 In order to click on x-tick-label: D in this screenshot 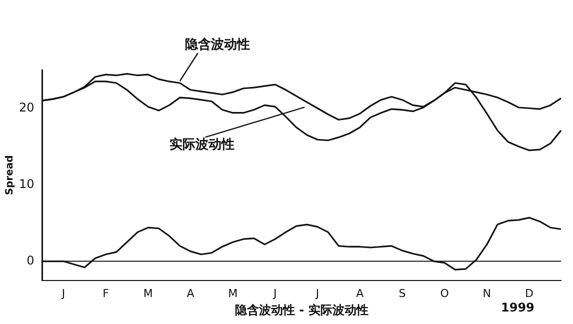, I will do `click(529, 293)`.